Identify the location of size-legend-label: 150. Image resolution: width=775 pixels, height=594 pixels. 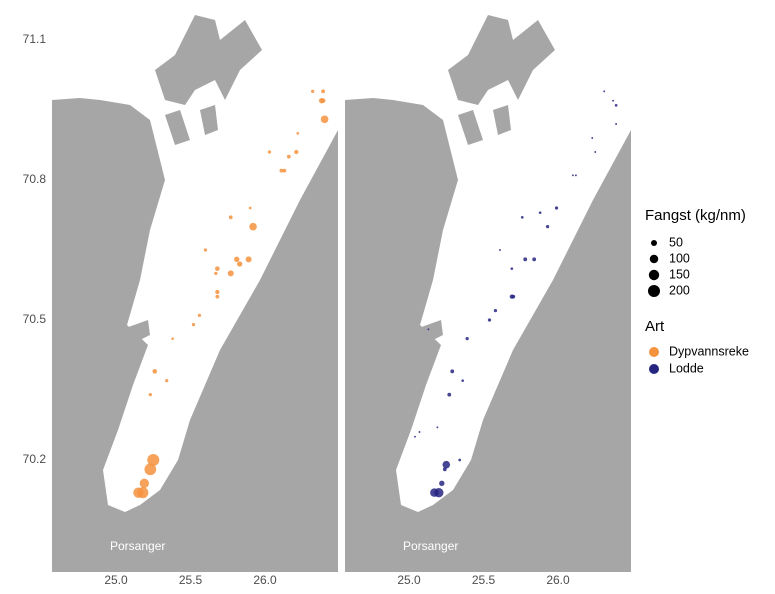
(679, 274).